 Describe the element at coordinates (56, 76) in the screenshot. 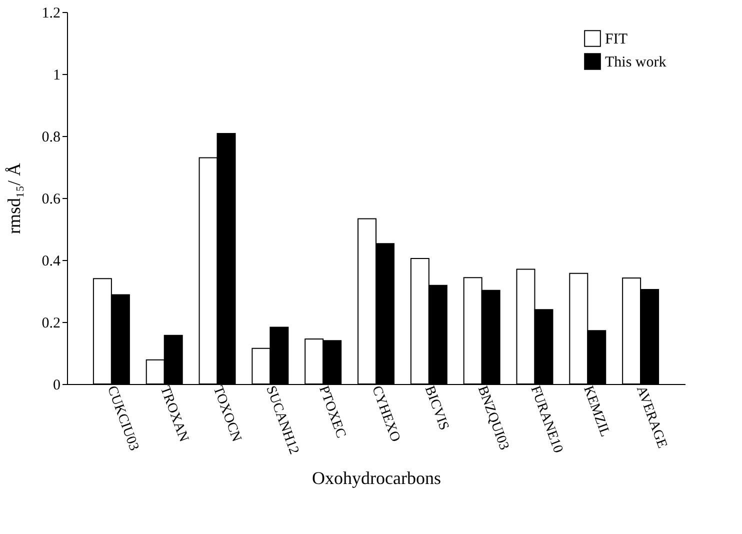

I see `y-tick-label: 1` at that location.